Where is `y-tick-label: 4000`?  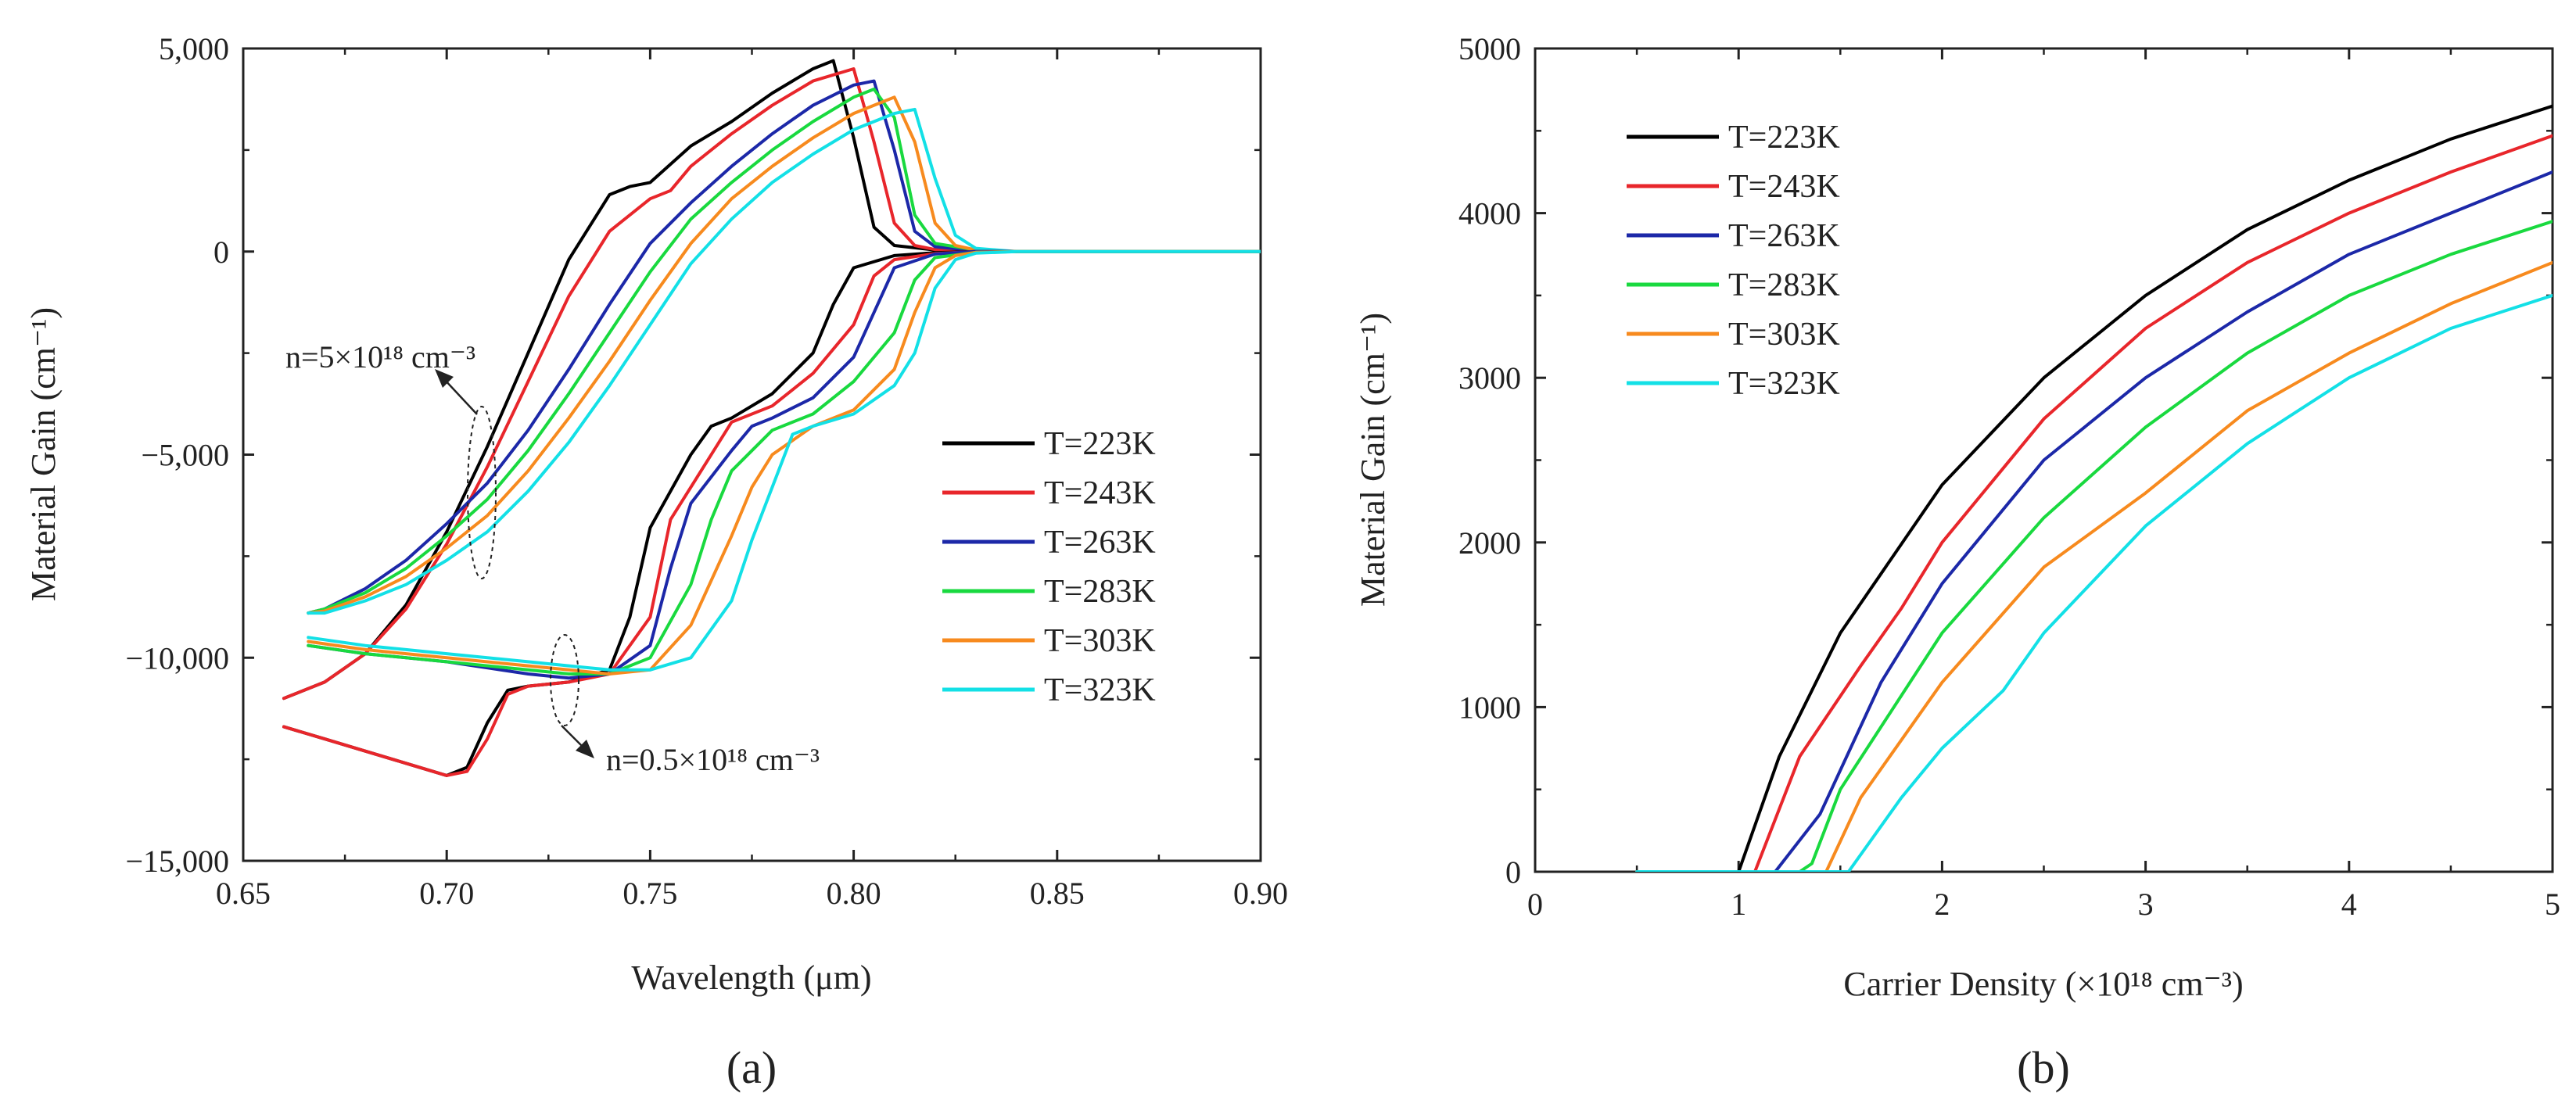 y-tick-label: 4000 is located at coordinates (1489, 213).